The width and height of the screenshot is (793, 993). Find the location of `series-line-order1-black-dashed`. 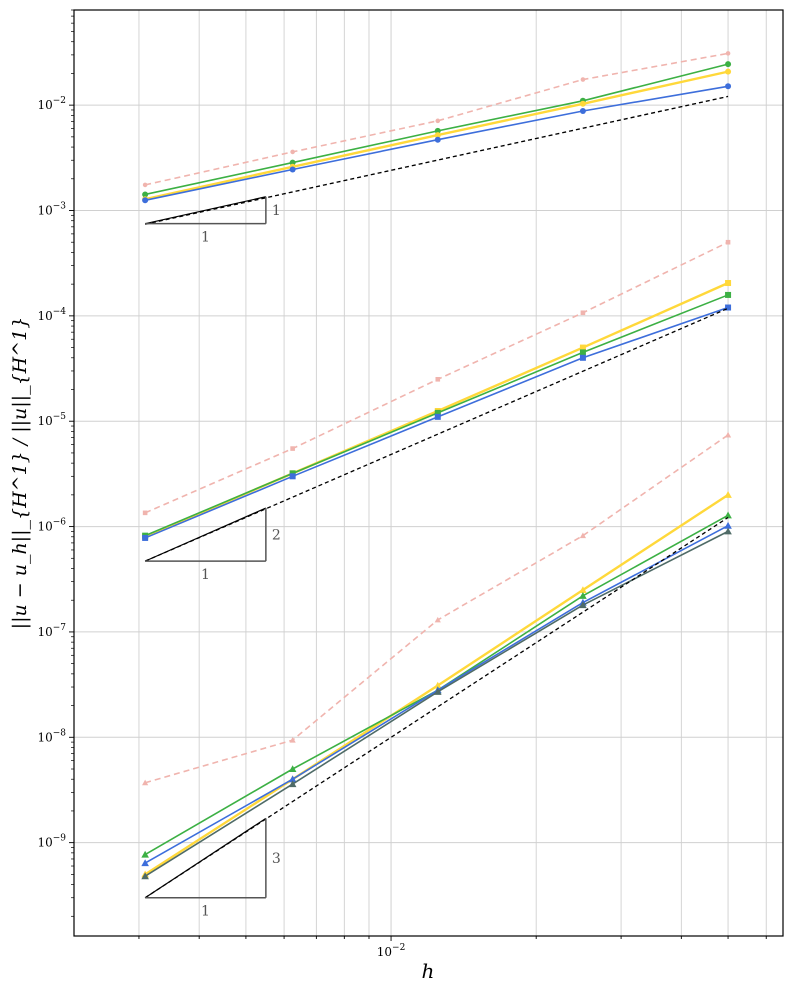

series-line-order1-black-dashed is located at coordinates (436, 160).